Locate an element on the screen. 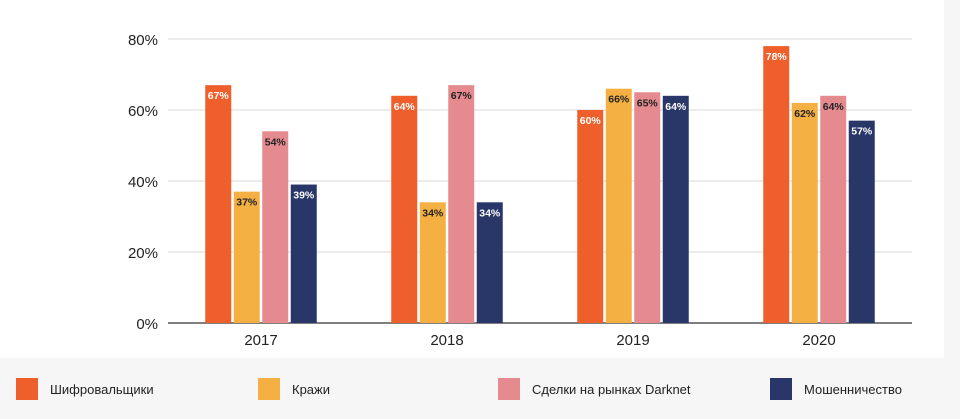 Image resolution: width=960 pixels, height=419 pixels. x-tick-label: 2017 is located at coordinates (260, 340).